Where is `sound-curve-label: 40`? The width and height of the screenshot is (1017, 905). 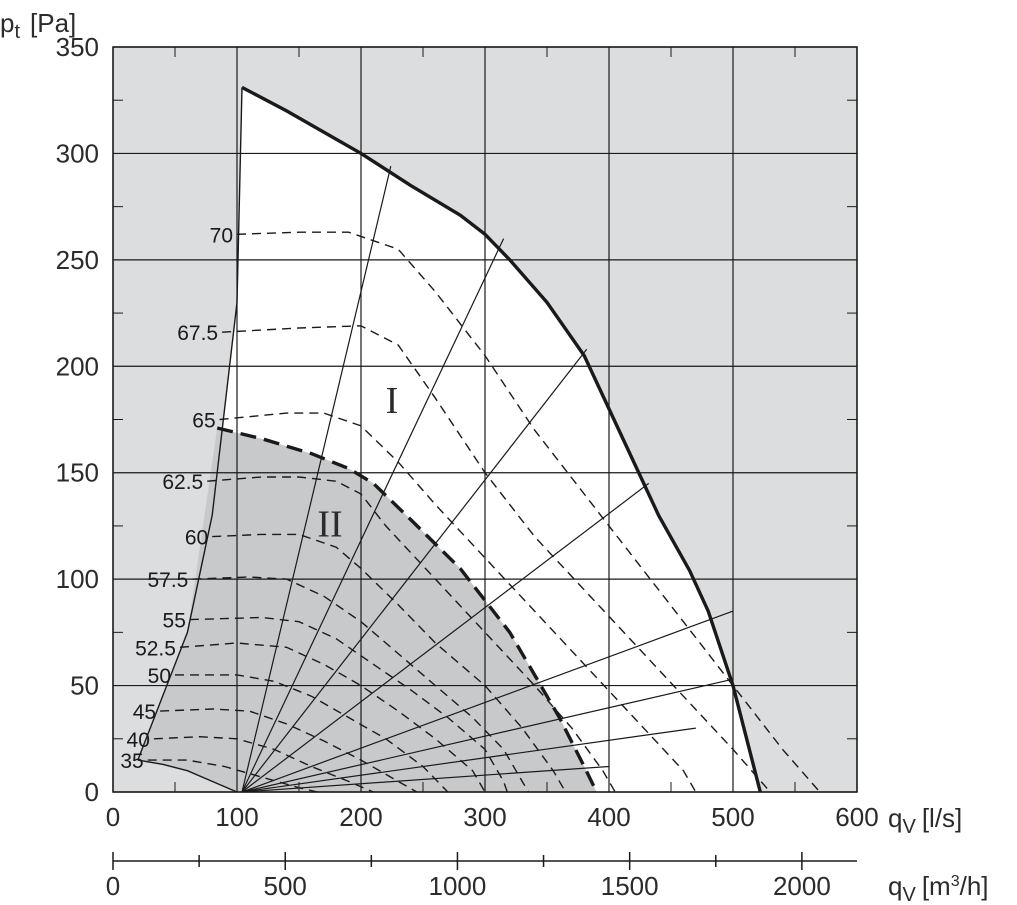 sound-curve-label: 40 is located at coordinates (138, 740).